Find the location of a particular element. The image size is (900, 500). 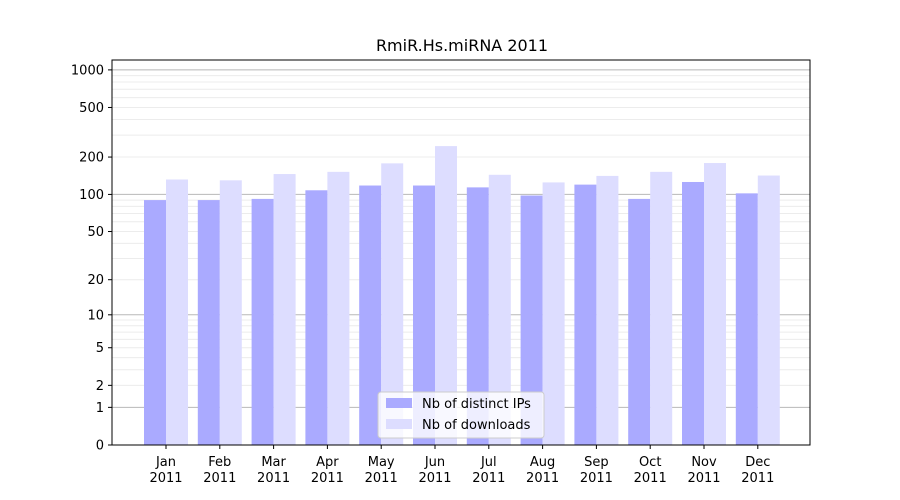

x-tick-label: May 2011 is located at coordinates (381, 470).